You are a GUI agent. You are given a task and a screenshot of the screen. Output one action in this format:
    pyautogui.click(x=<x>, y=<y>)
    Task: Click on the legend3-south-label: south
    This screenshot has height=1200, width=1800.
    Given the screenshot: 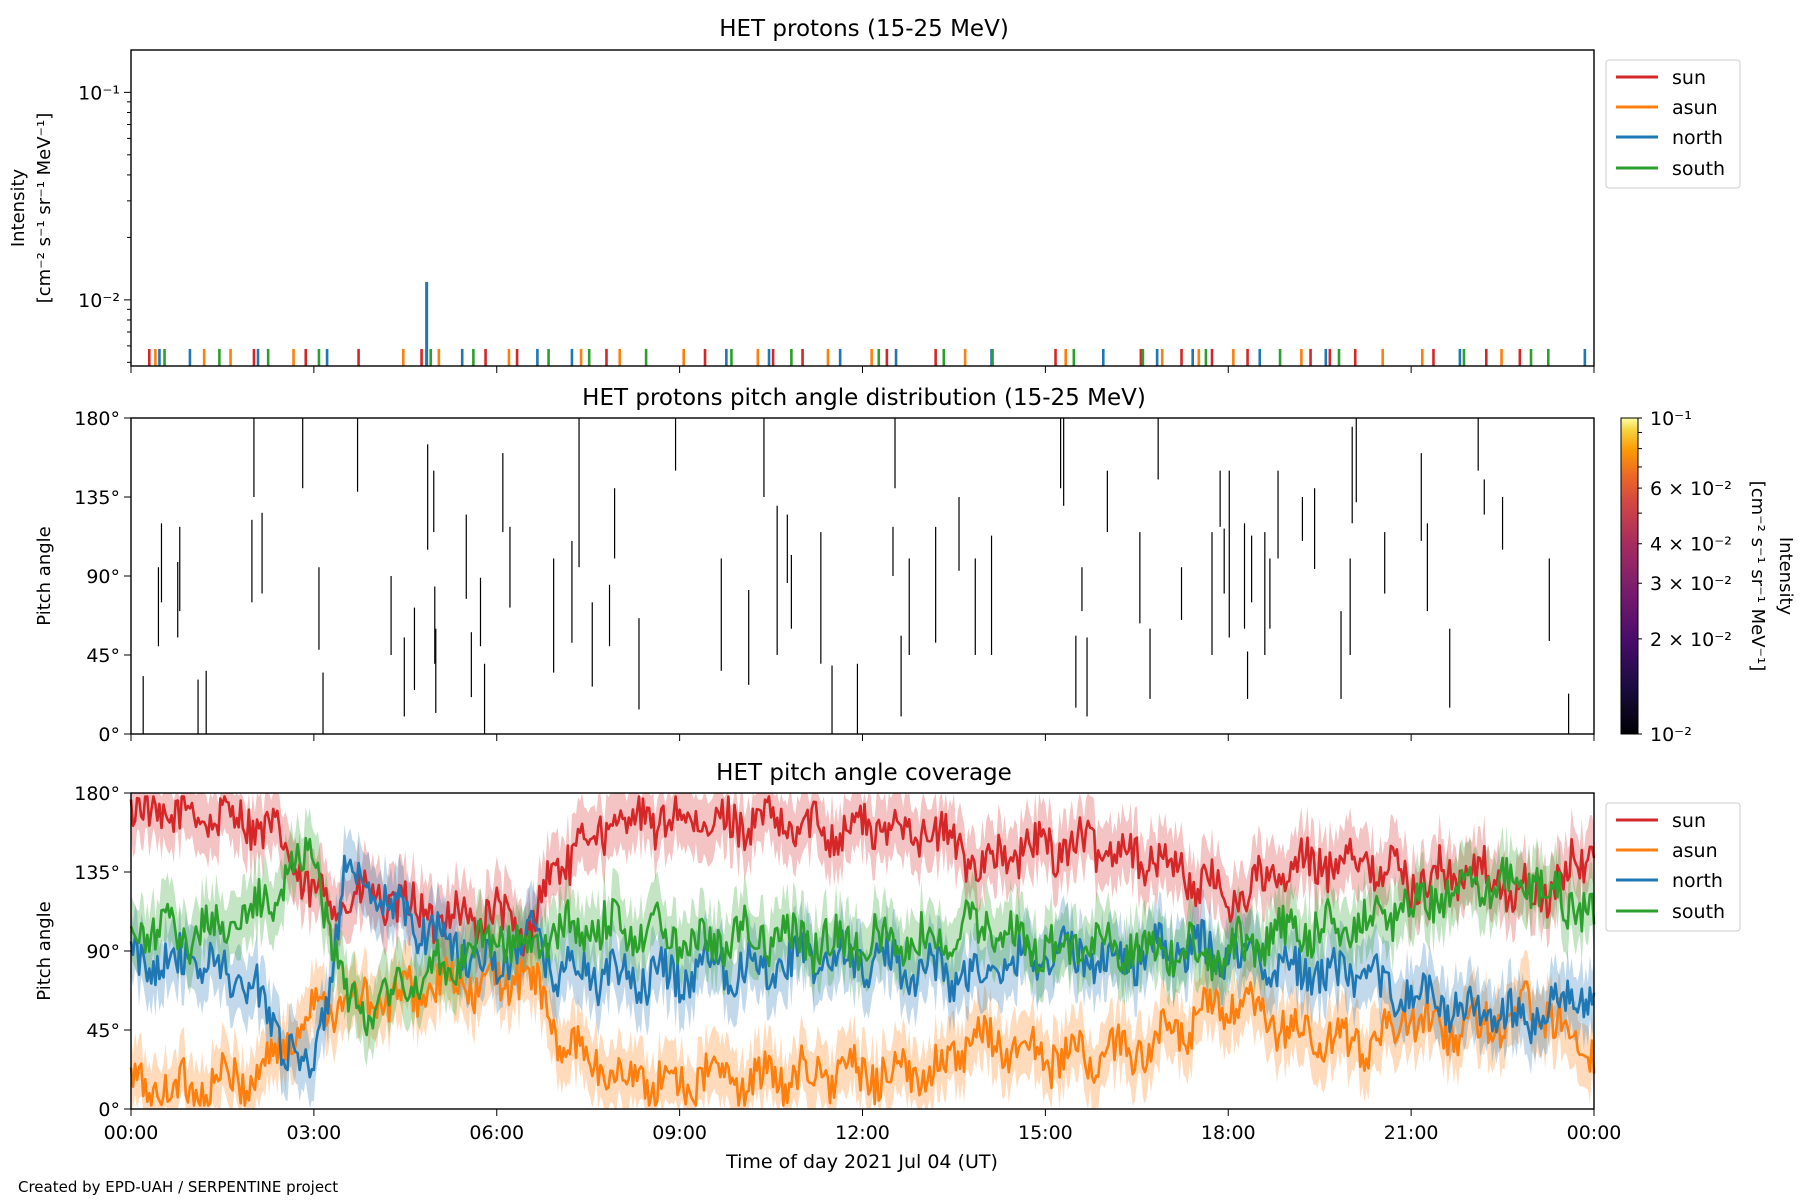 What is the action you would take?
    pyautogui.click(x=1698, y=912)
    